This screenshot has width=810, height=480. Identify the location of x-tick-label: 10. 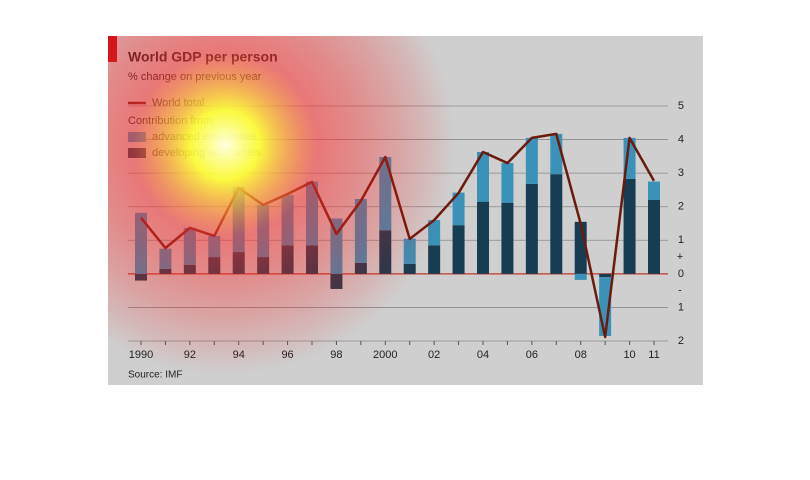
(629, 355).